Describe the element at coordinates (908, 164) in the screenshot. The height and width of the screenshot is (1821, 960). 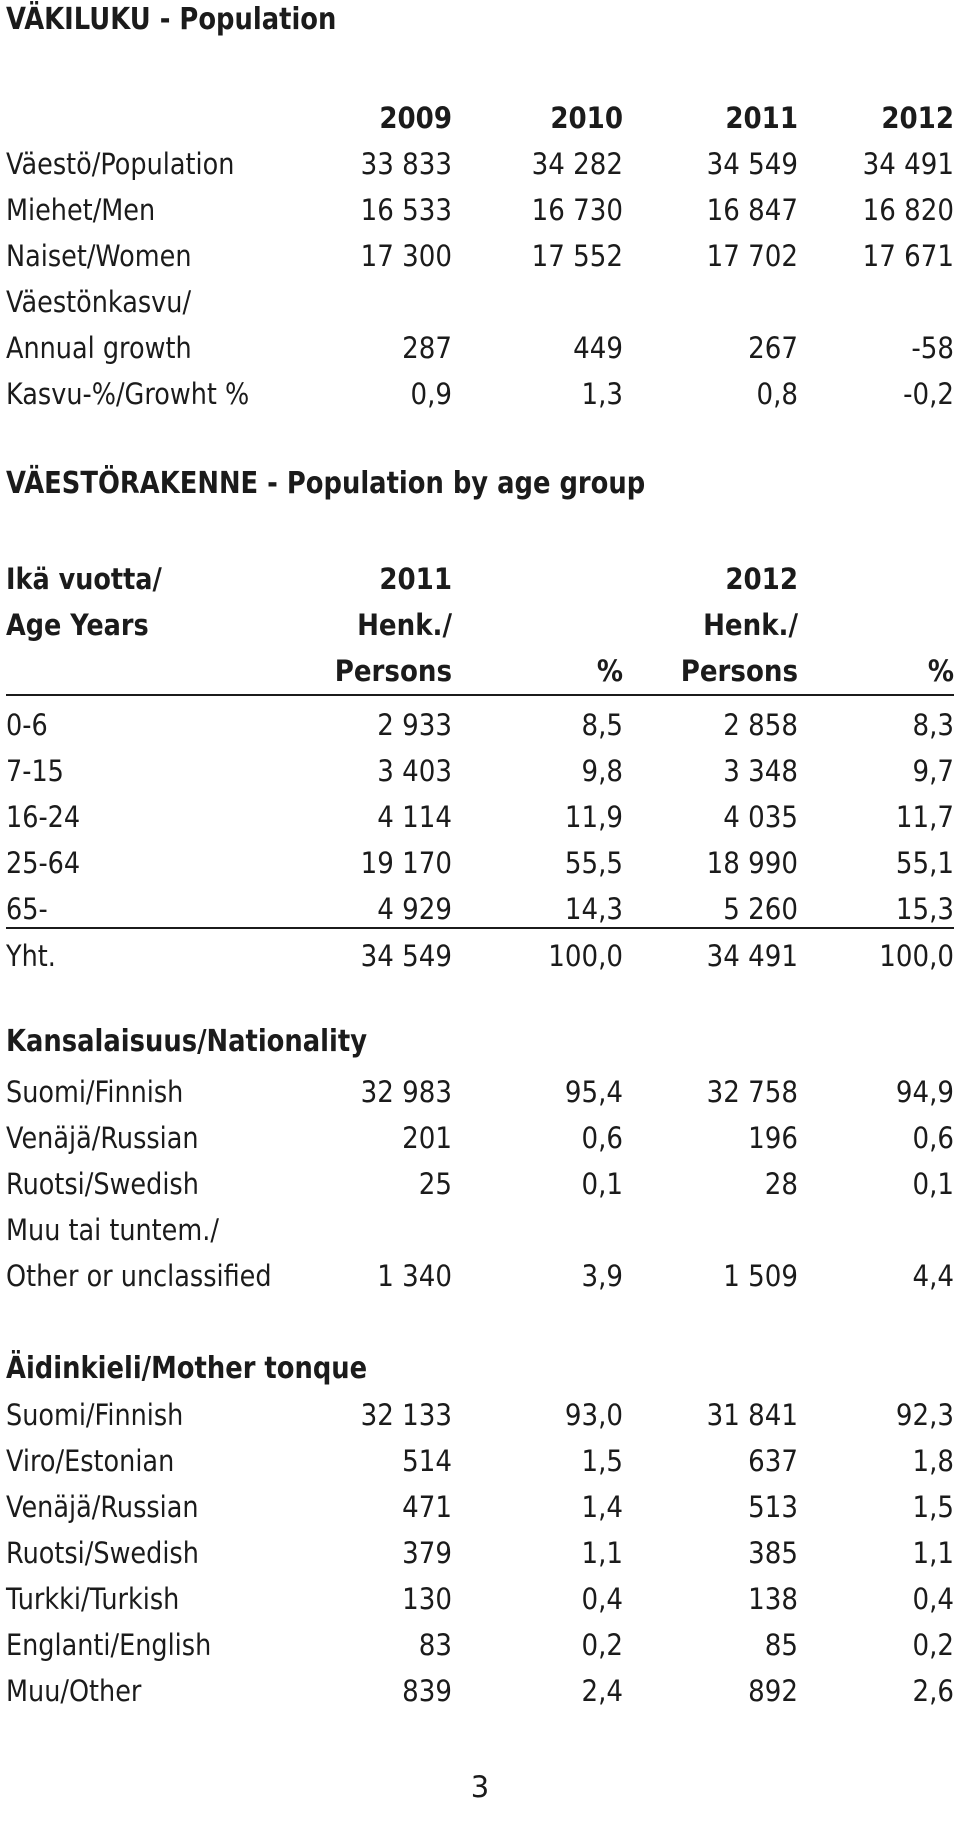
I see `cell-value: 34 491` at that location.